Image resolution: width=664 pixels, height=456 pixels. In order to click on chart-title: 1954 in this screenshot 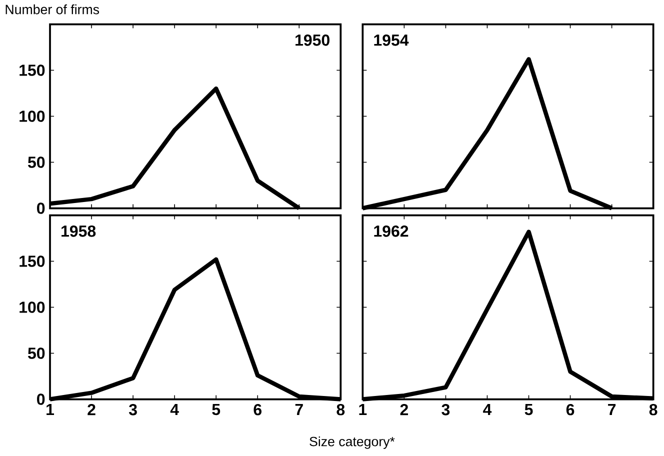, I will do `click(391, 40)`.